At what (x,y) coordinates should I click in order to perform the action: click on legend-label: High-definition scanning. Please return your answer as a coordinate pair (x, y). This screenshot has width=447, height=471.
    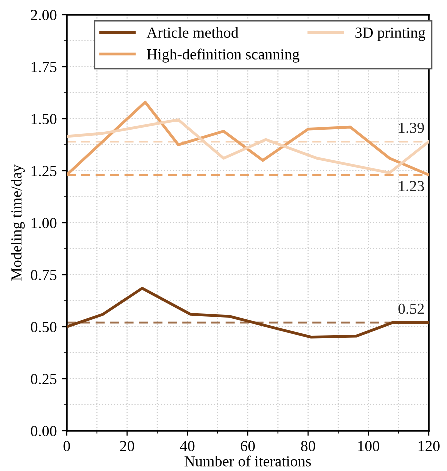
    Looking at the image, I should click on (223, 55).